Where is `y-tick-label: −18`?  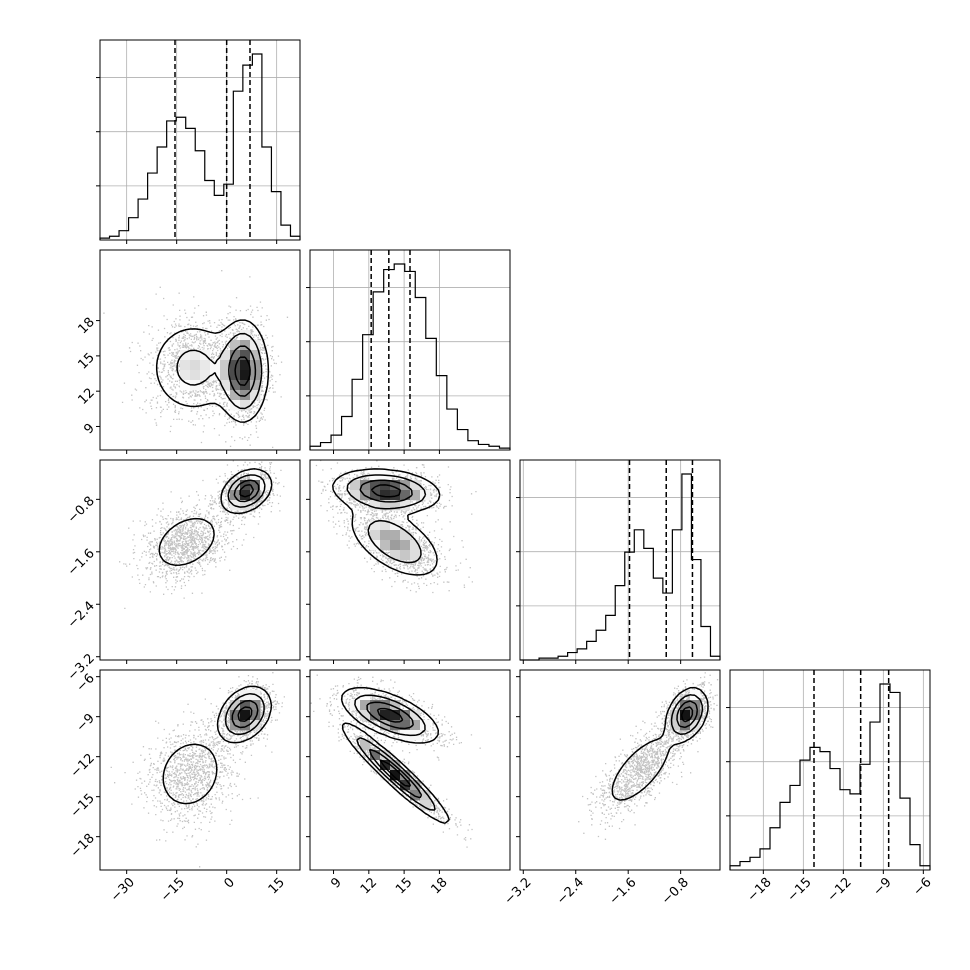 y-tick-label: −18 is located at coordinates (83, 846).